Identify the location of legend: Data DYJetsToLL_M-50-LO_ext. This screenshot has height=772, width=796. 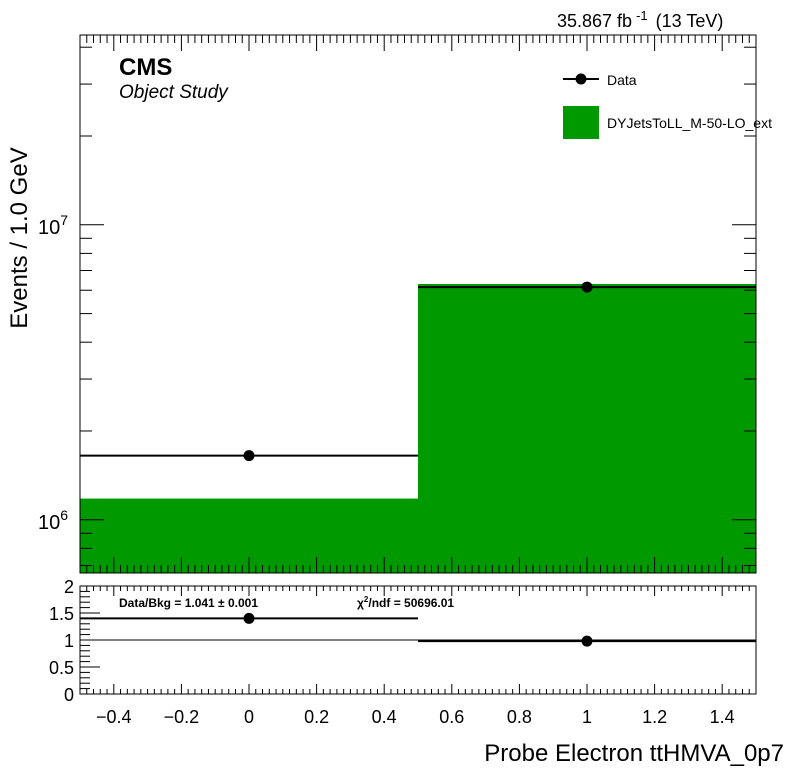
(667, 105).